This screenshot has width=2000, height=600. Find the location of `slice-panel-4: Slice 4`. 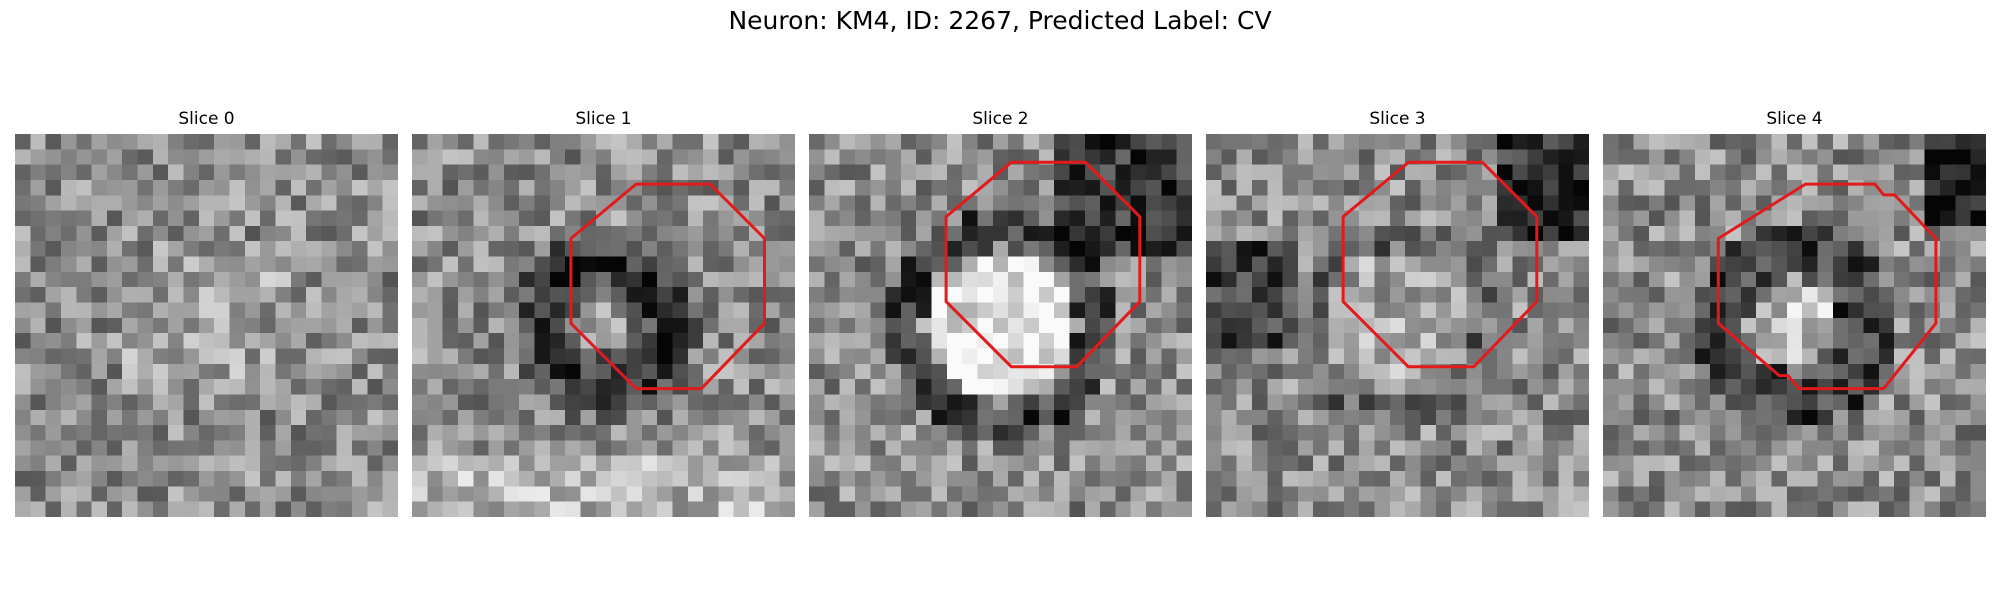

slice-panel-4: Slice 4 is located at coordinates (1794, 312).